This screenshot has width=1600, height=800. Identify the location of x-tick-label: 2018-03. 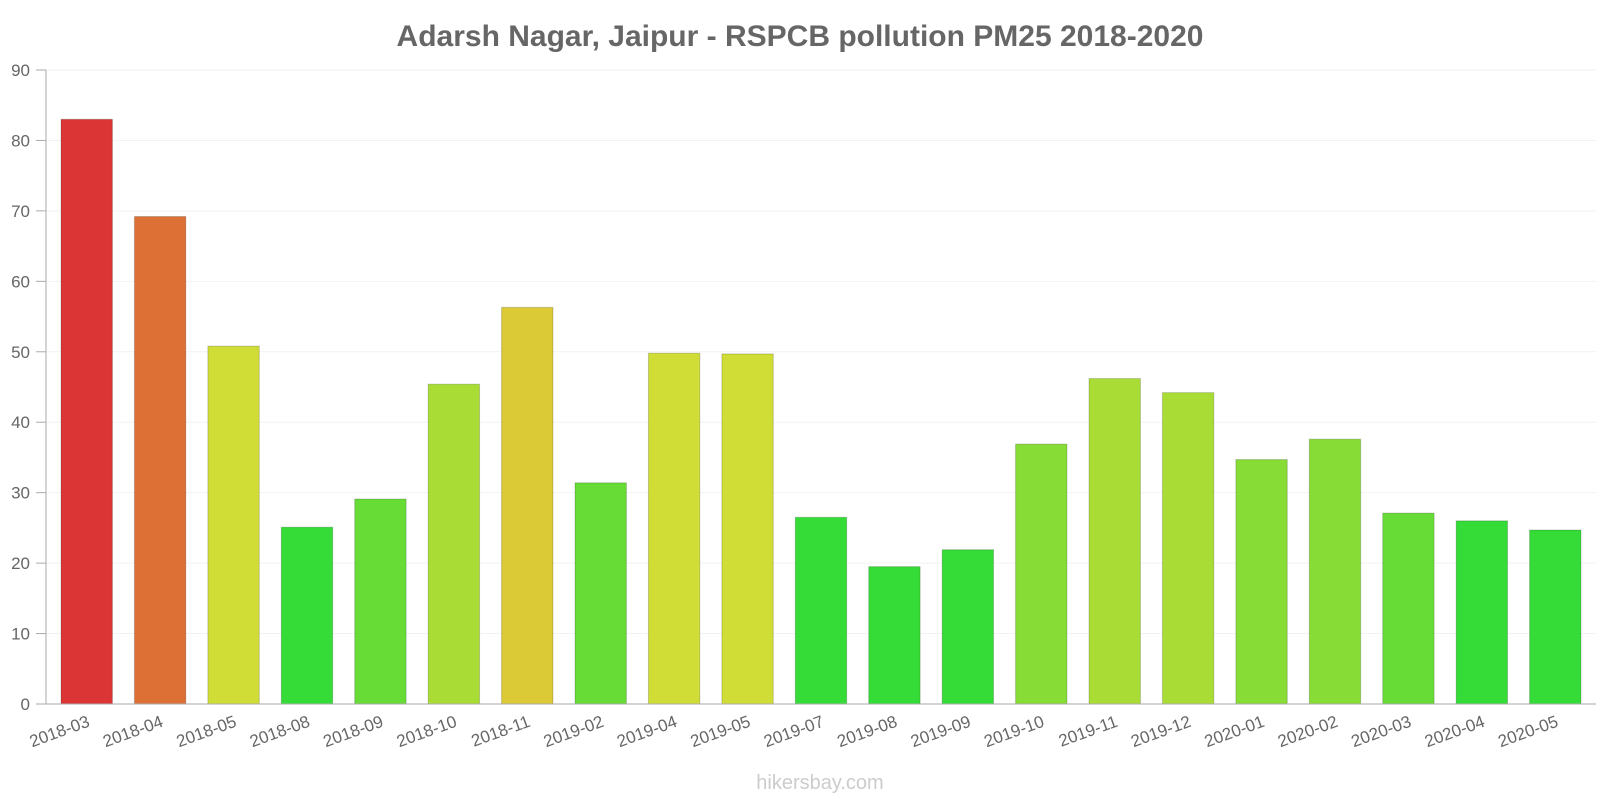
(59, 731).